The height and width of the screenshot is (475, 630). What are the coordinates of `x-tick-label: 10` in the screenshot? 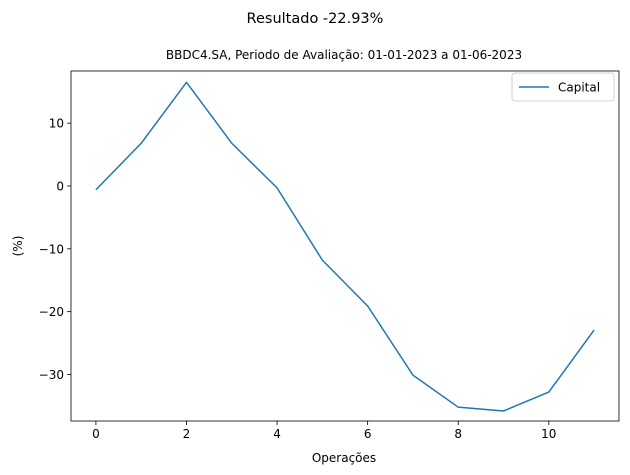 It's located at (548, 434).